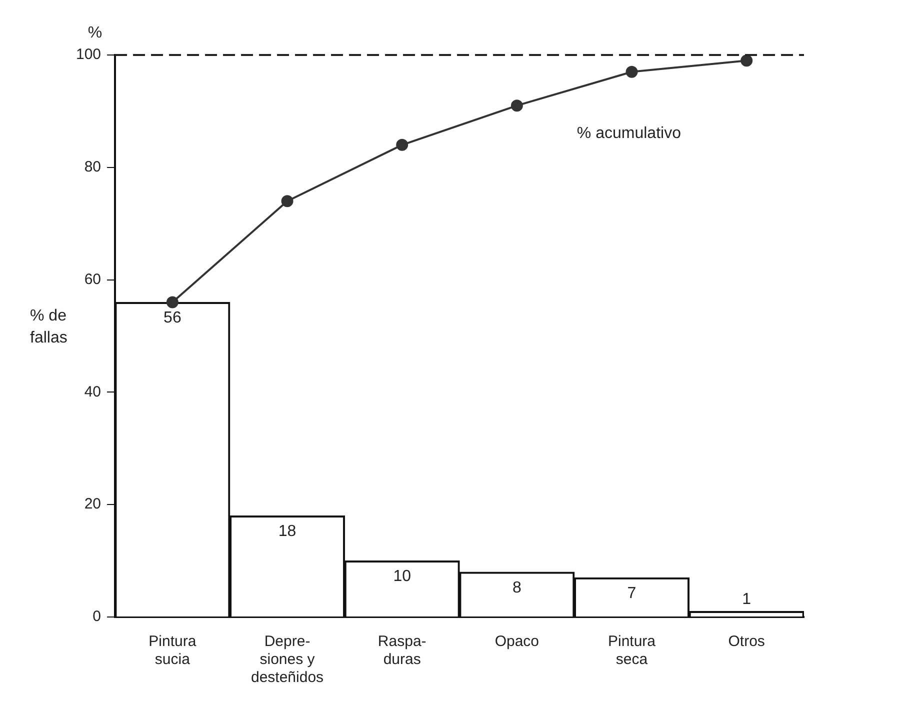 The height and width of the screenshot is (705, 914). Describe the element at coordinates (172, 650) in the screenshot. I see `x-tick-label: Pintura sucia` at that location.